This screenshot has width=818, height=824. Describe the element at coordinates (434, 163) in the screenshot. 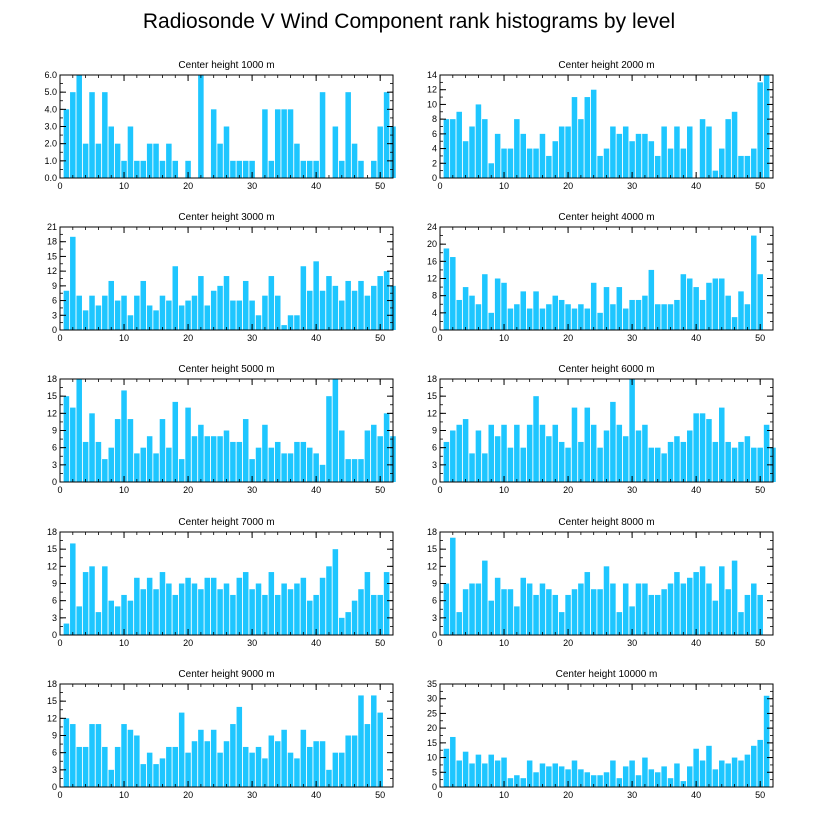

I see `y-tick-label: 2` at that location.